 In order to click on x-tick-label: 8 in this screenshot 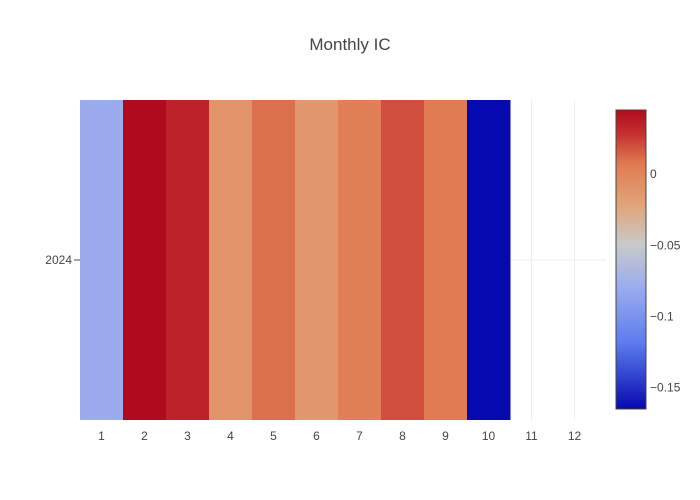, I will do `click(402, 436)`.